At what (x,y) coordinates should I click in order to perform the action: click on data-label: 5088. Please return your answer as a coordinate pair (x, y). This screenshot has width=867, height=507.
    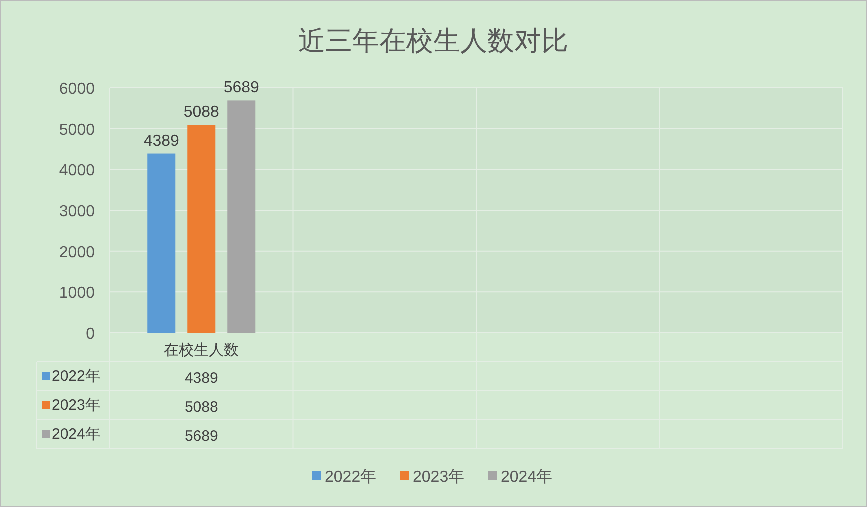
    Looking at the image, I should click on (202, 113).